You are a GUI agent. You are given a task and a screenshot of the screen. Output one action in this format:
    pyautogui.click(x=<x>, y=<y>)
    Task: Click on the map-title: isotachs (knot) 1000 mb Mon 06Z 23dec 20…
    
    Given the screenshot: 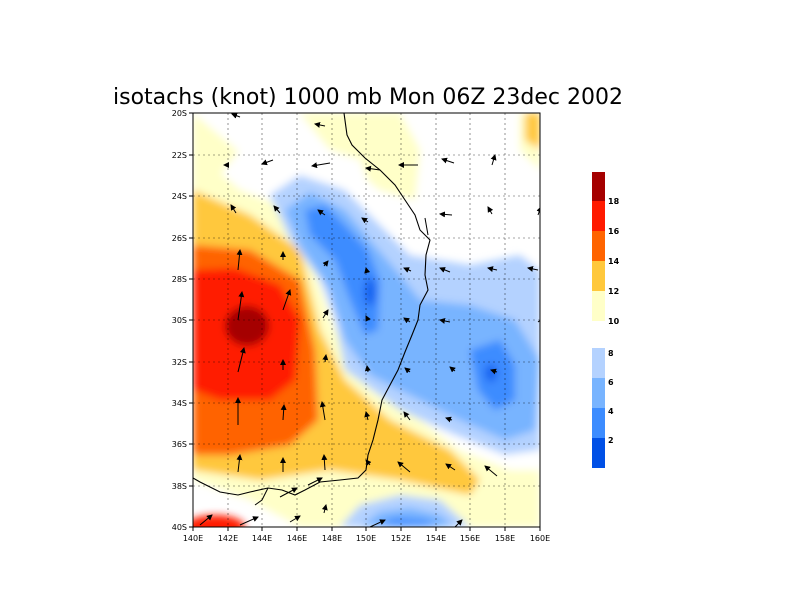 What is the action you would take?
    pyautogui.click(x=368, y=97)
    